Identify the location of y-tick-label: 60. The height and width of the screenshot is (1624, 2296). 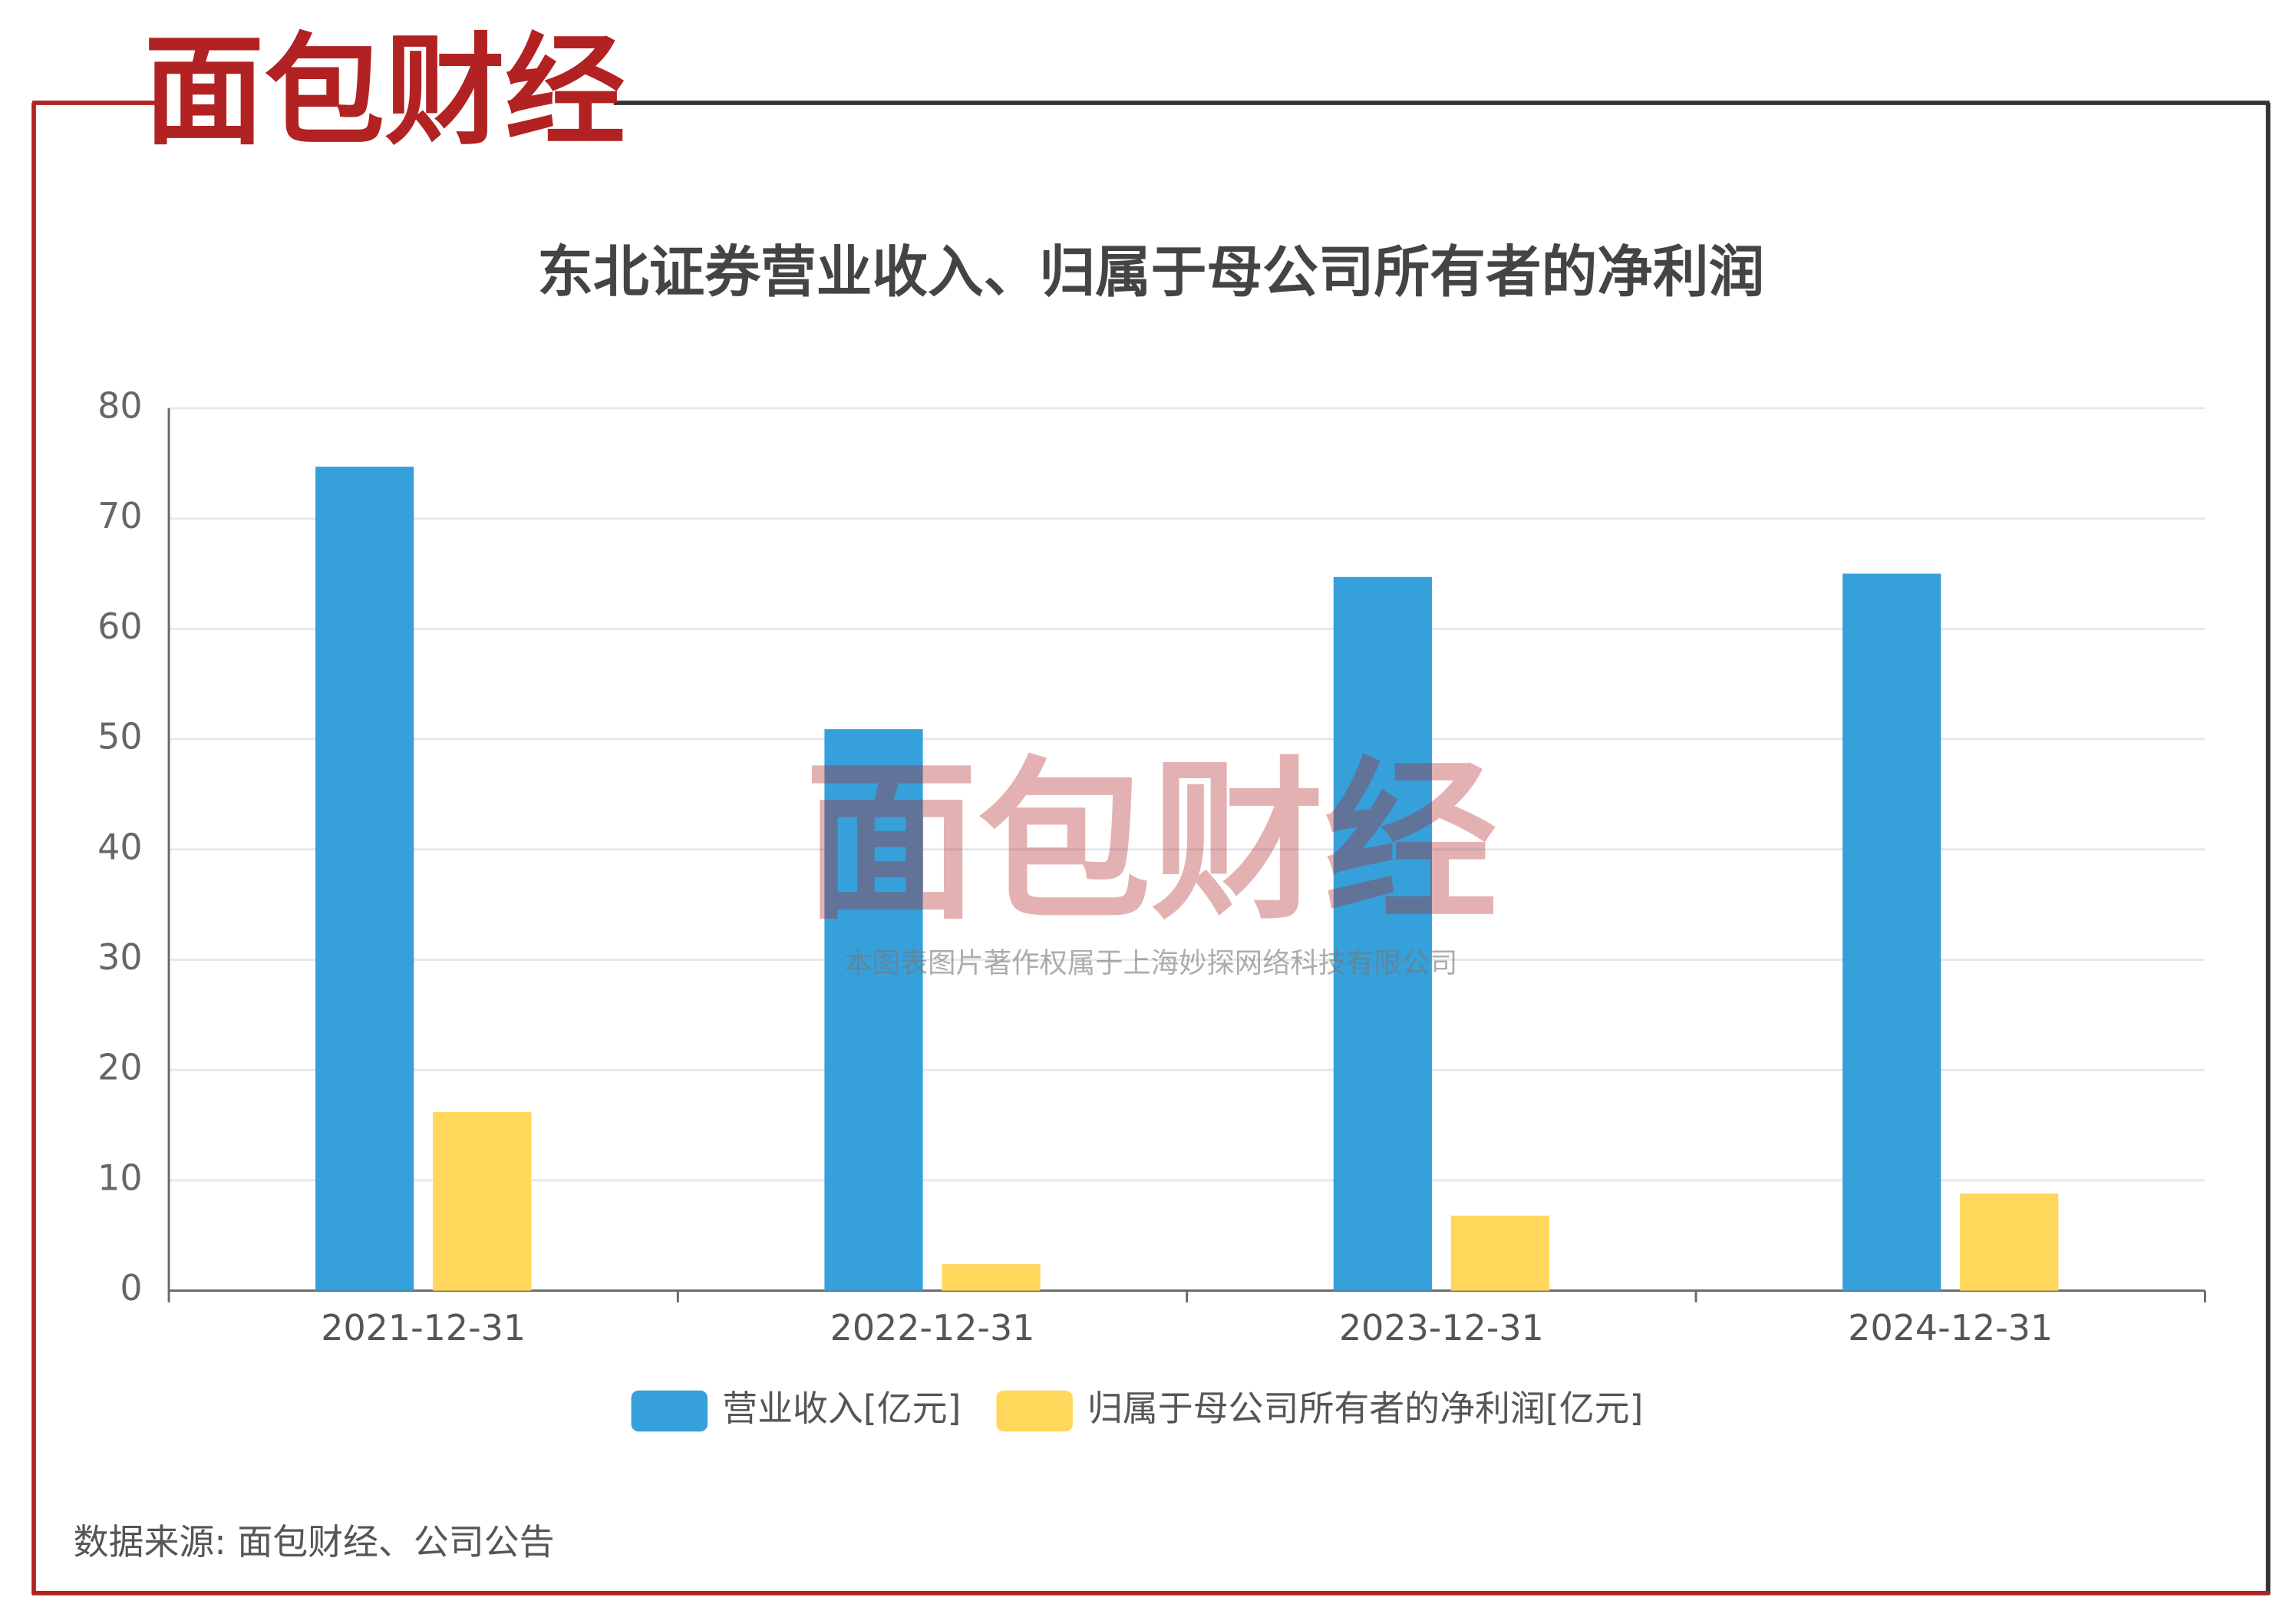
(119, 626).